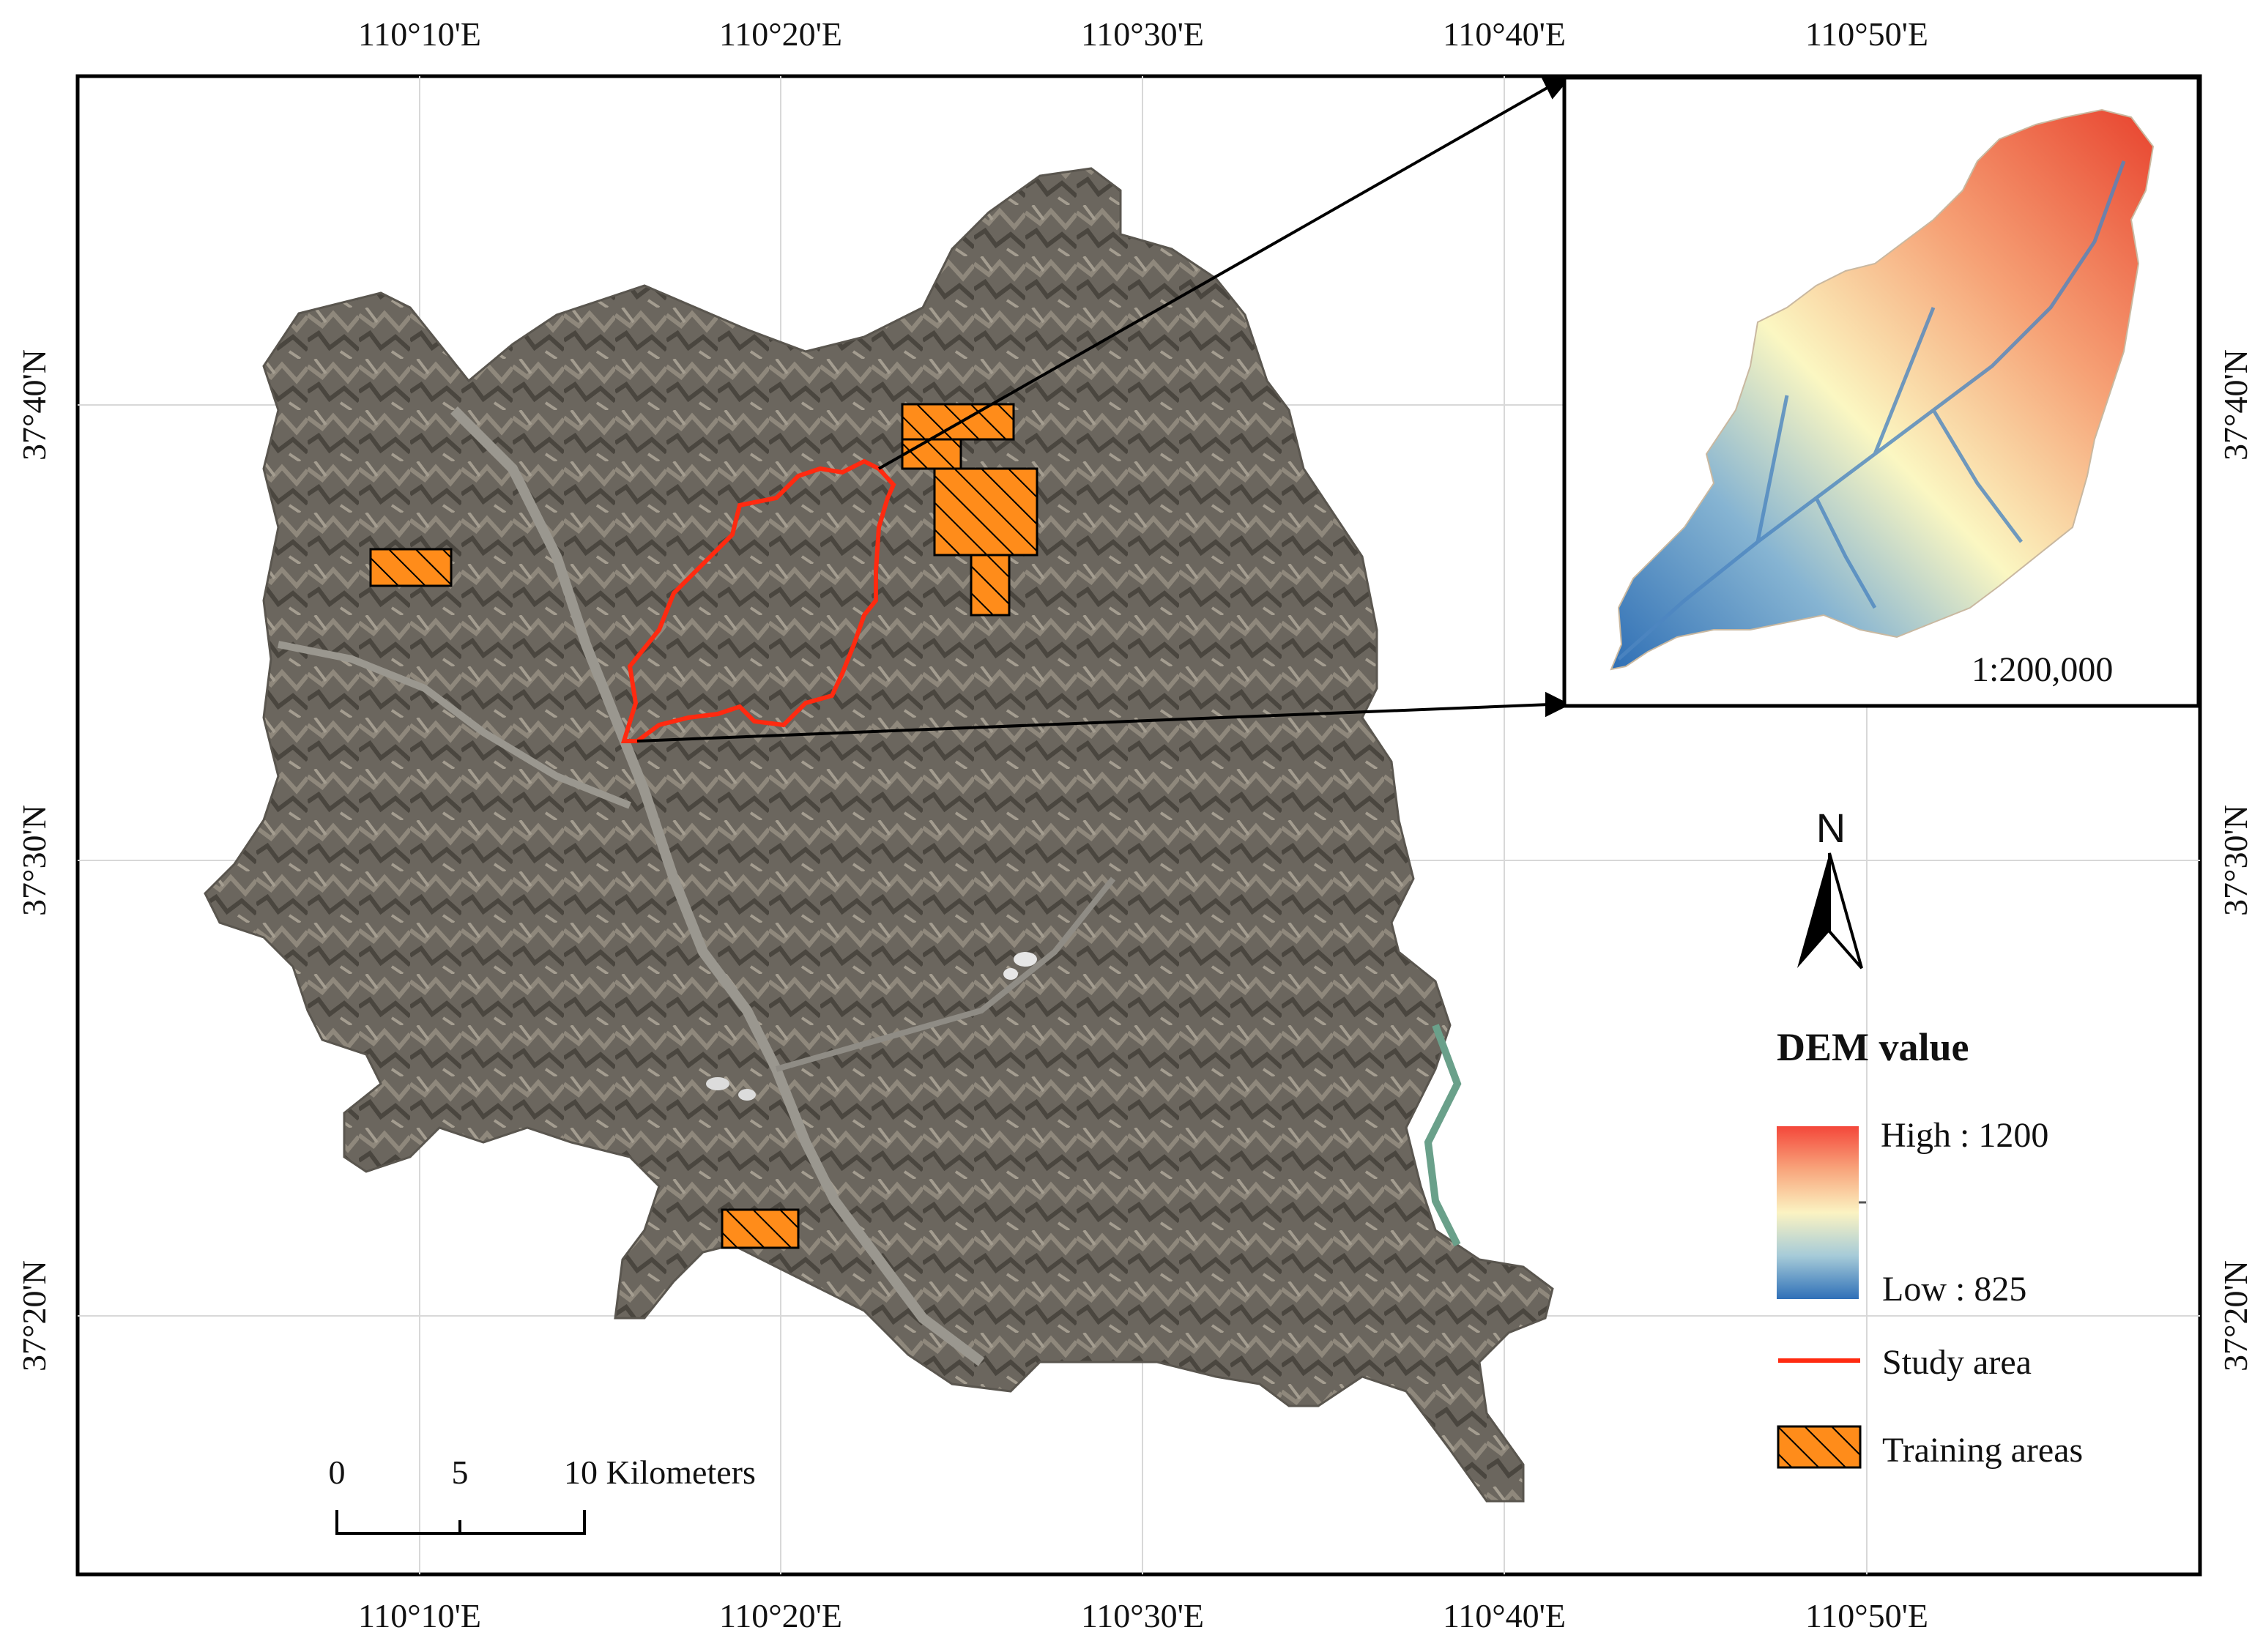 This screenshot has width=2263, height=1652. What do you see at coordinates (543, 1495) in the screenshot?
I see `scale-bar: 0 5 10 Kilometers` at bounding box center [543, 1495].